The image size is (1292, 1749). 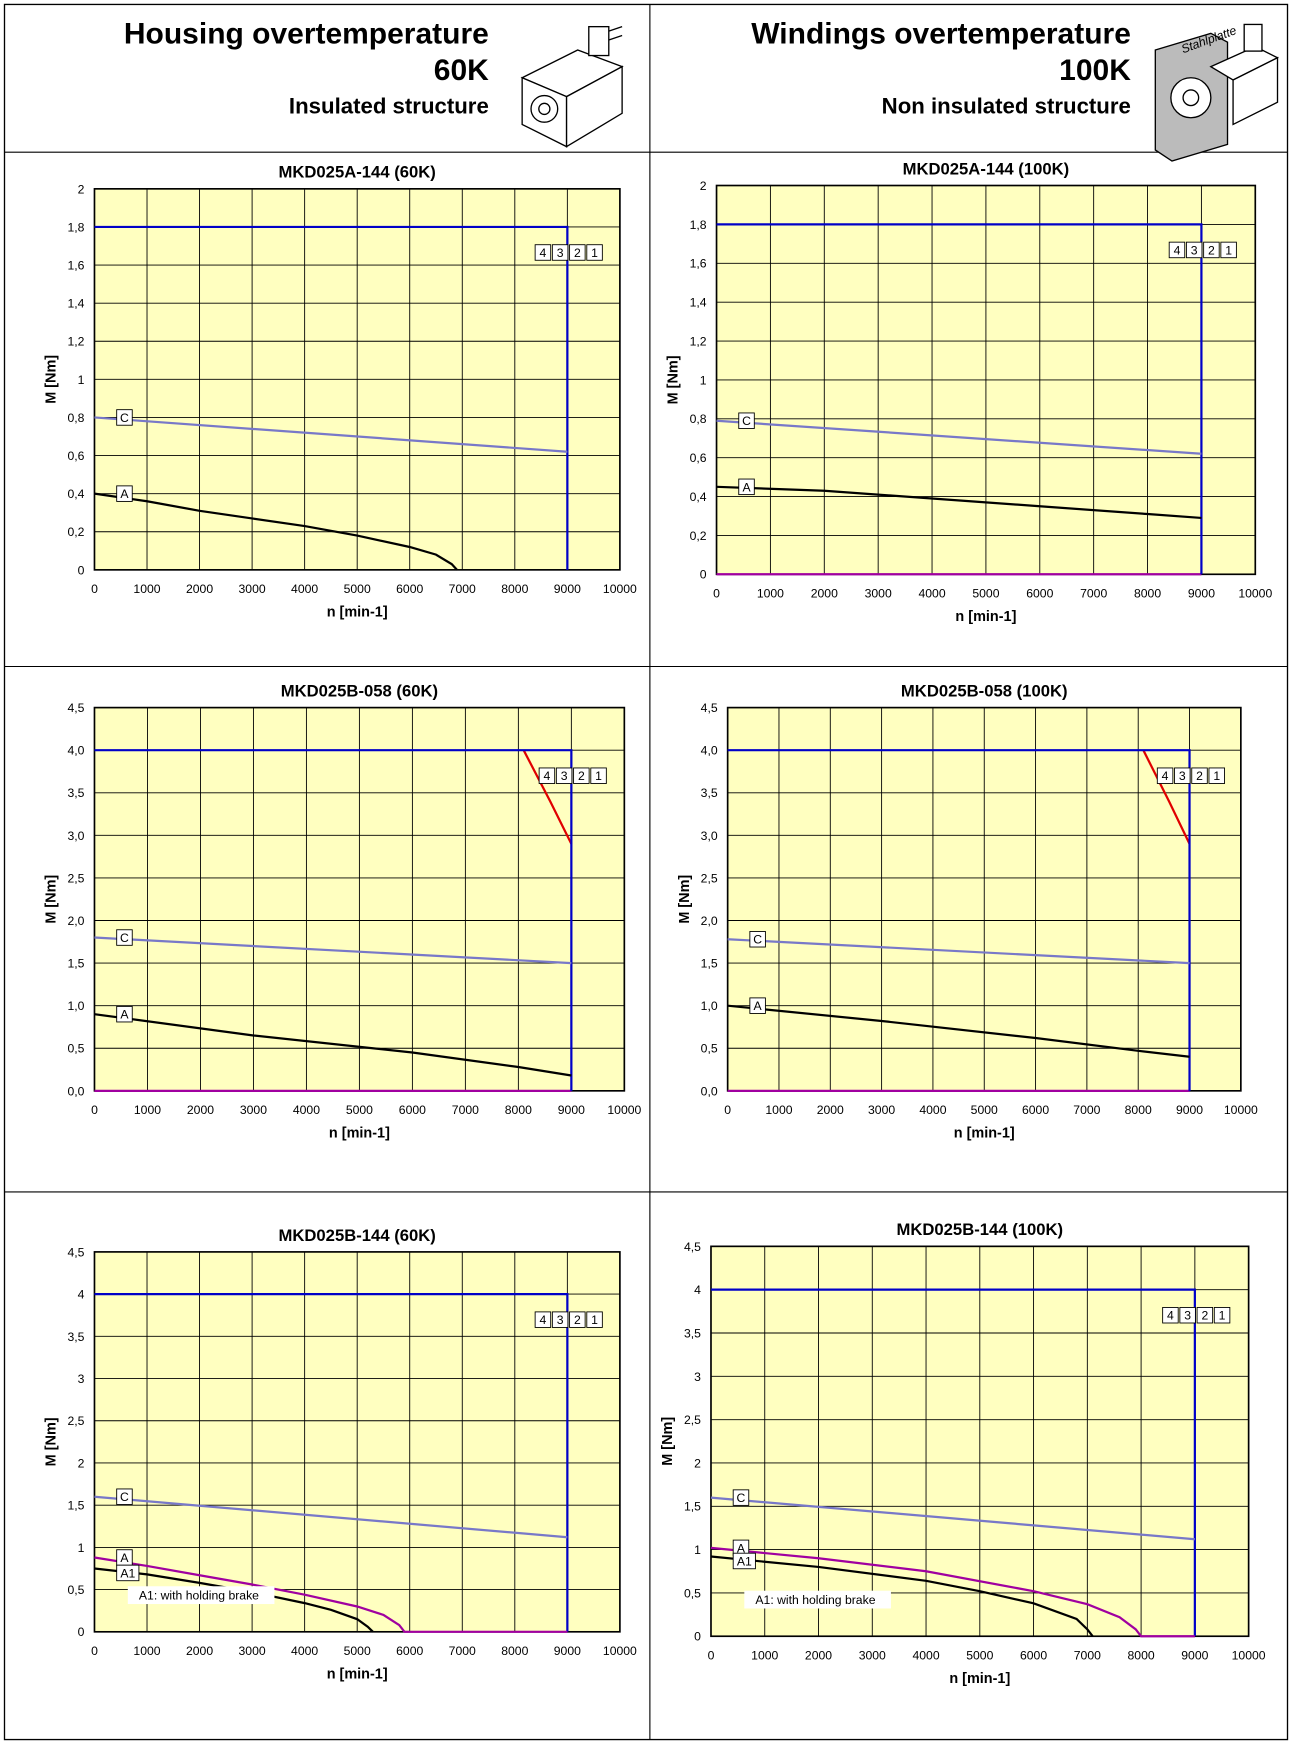 I want to click on header-title: Housing overtemperature, so click(x=306, y=33).